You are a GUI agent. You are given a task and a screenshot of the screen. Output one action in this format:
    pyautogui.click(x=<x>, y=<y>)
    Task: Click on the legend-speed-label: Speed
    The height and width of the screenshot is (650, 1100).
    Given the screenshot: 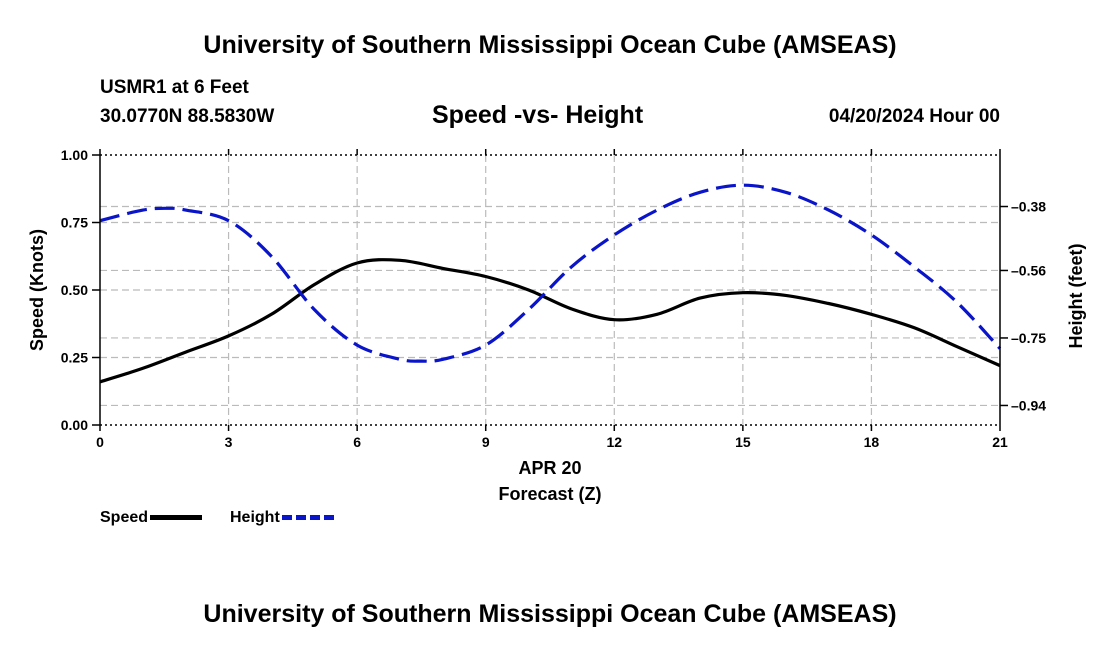 What is the action you would take?
    pyautogui.click(x=124, y=517)
    